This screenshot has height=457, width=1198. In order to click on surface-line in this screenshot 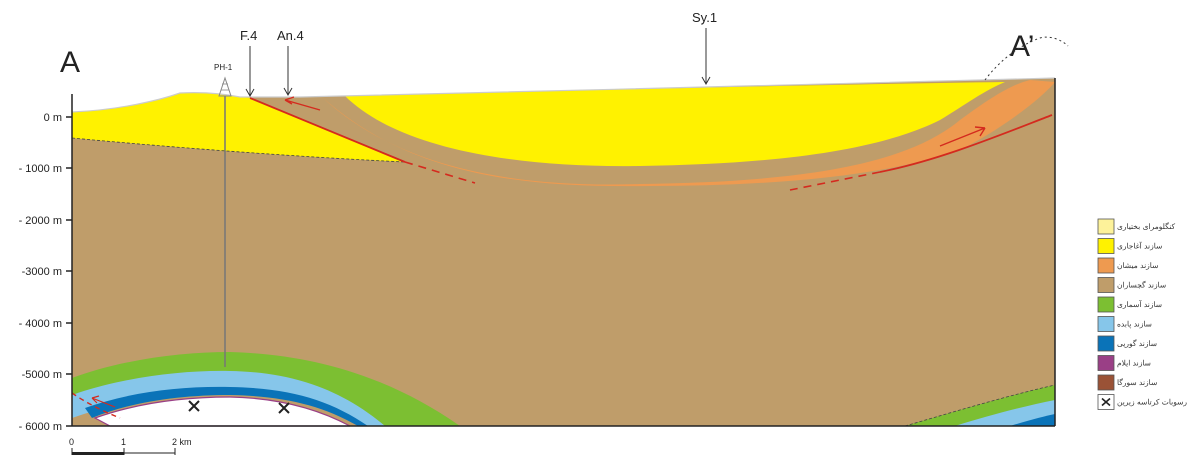, I will do `click(563, 95)`.